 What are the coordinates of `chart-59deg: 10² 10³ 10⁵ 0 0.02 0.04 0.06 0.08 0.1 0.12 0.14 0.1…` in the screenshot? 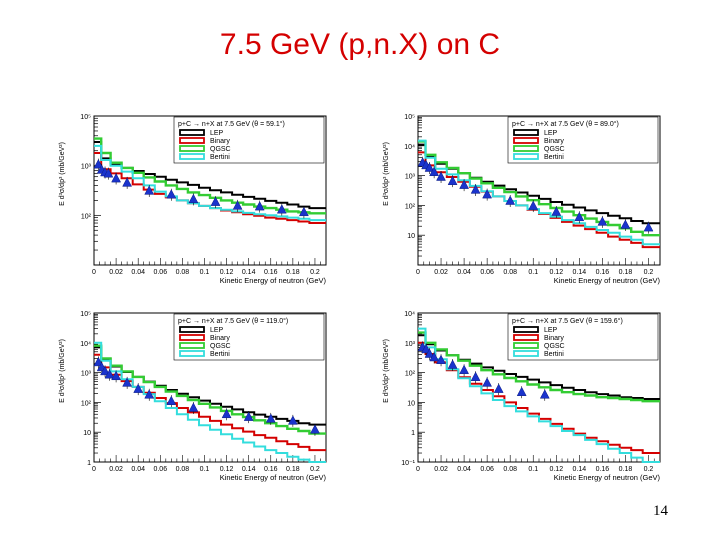 It's located at (193, 199).